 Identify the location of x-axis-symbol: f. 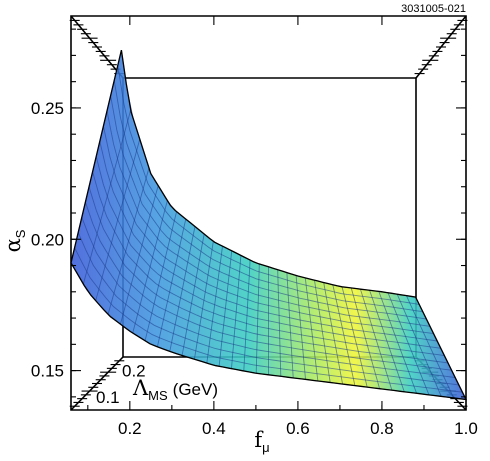
(259, 440).